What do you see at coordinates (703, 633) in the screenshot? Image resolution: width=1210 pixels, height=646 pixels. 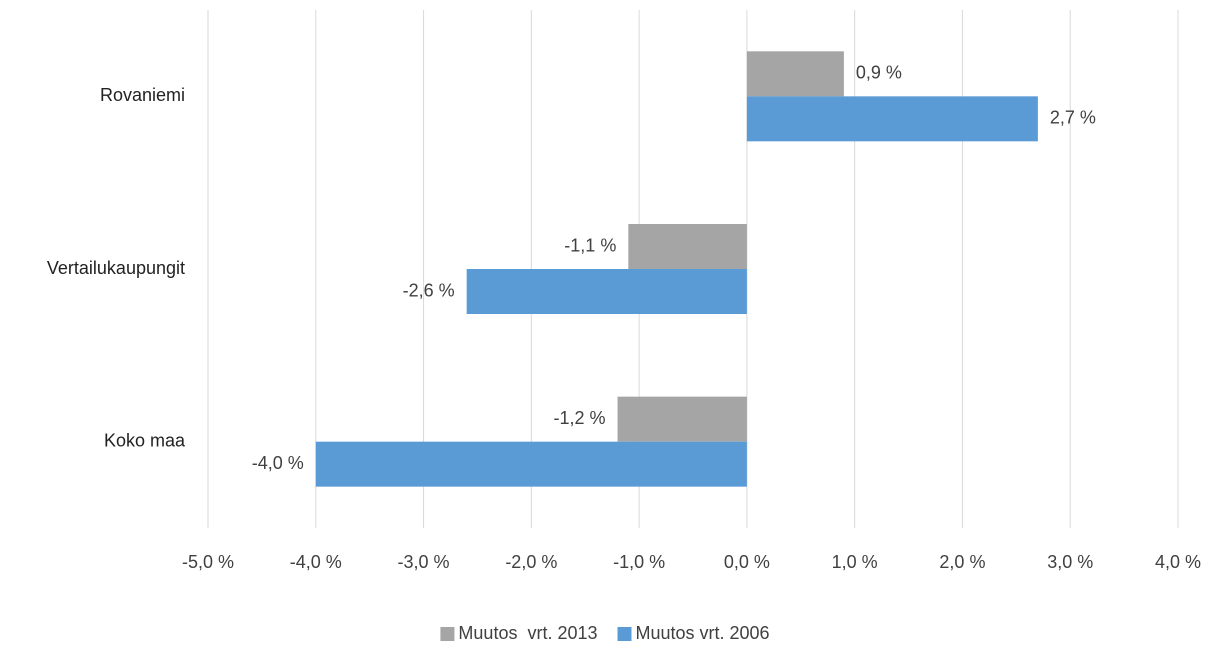 I see `legend-label: Muutos vrt. 2006` at bounding box center [703, 633].